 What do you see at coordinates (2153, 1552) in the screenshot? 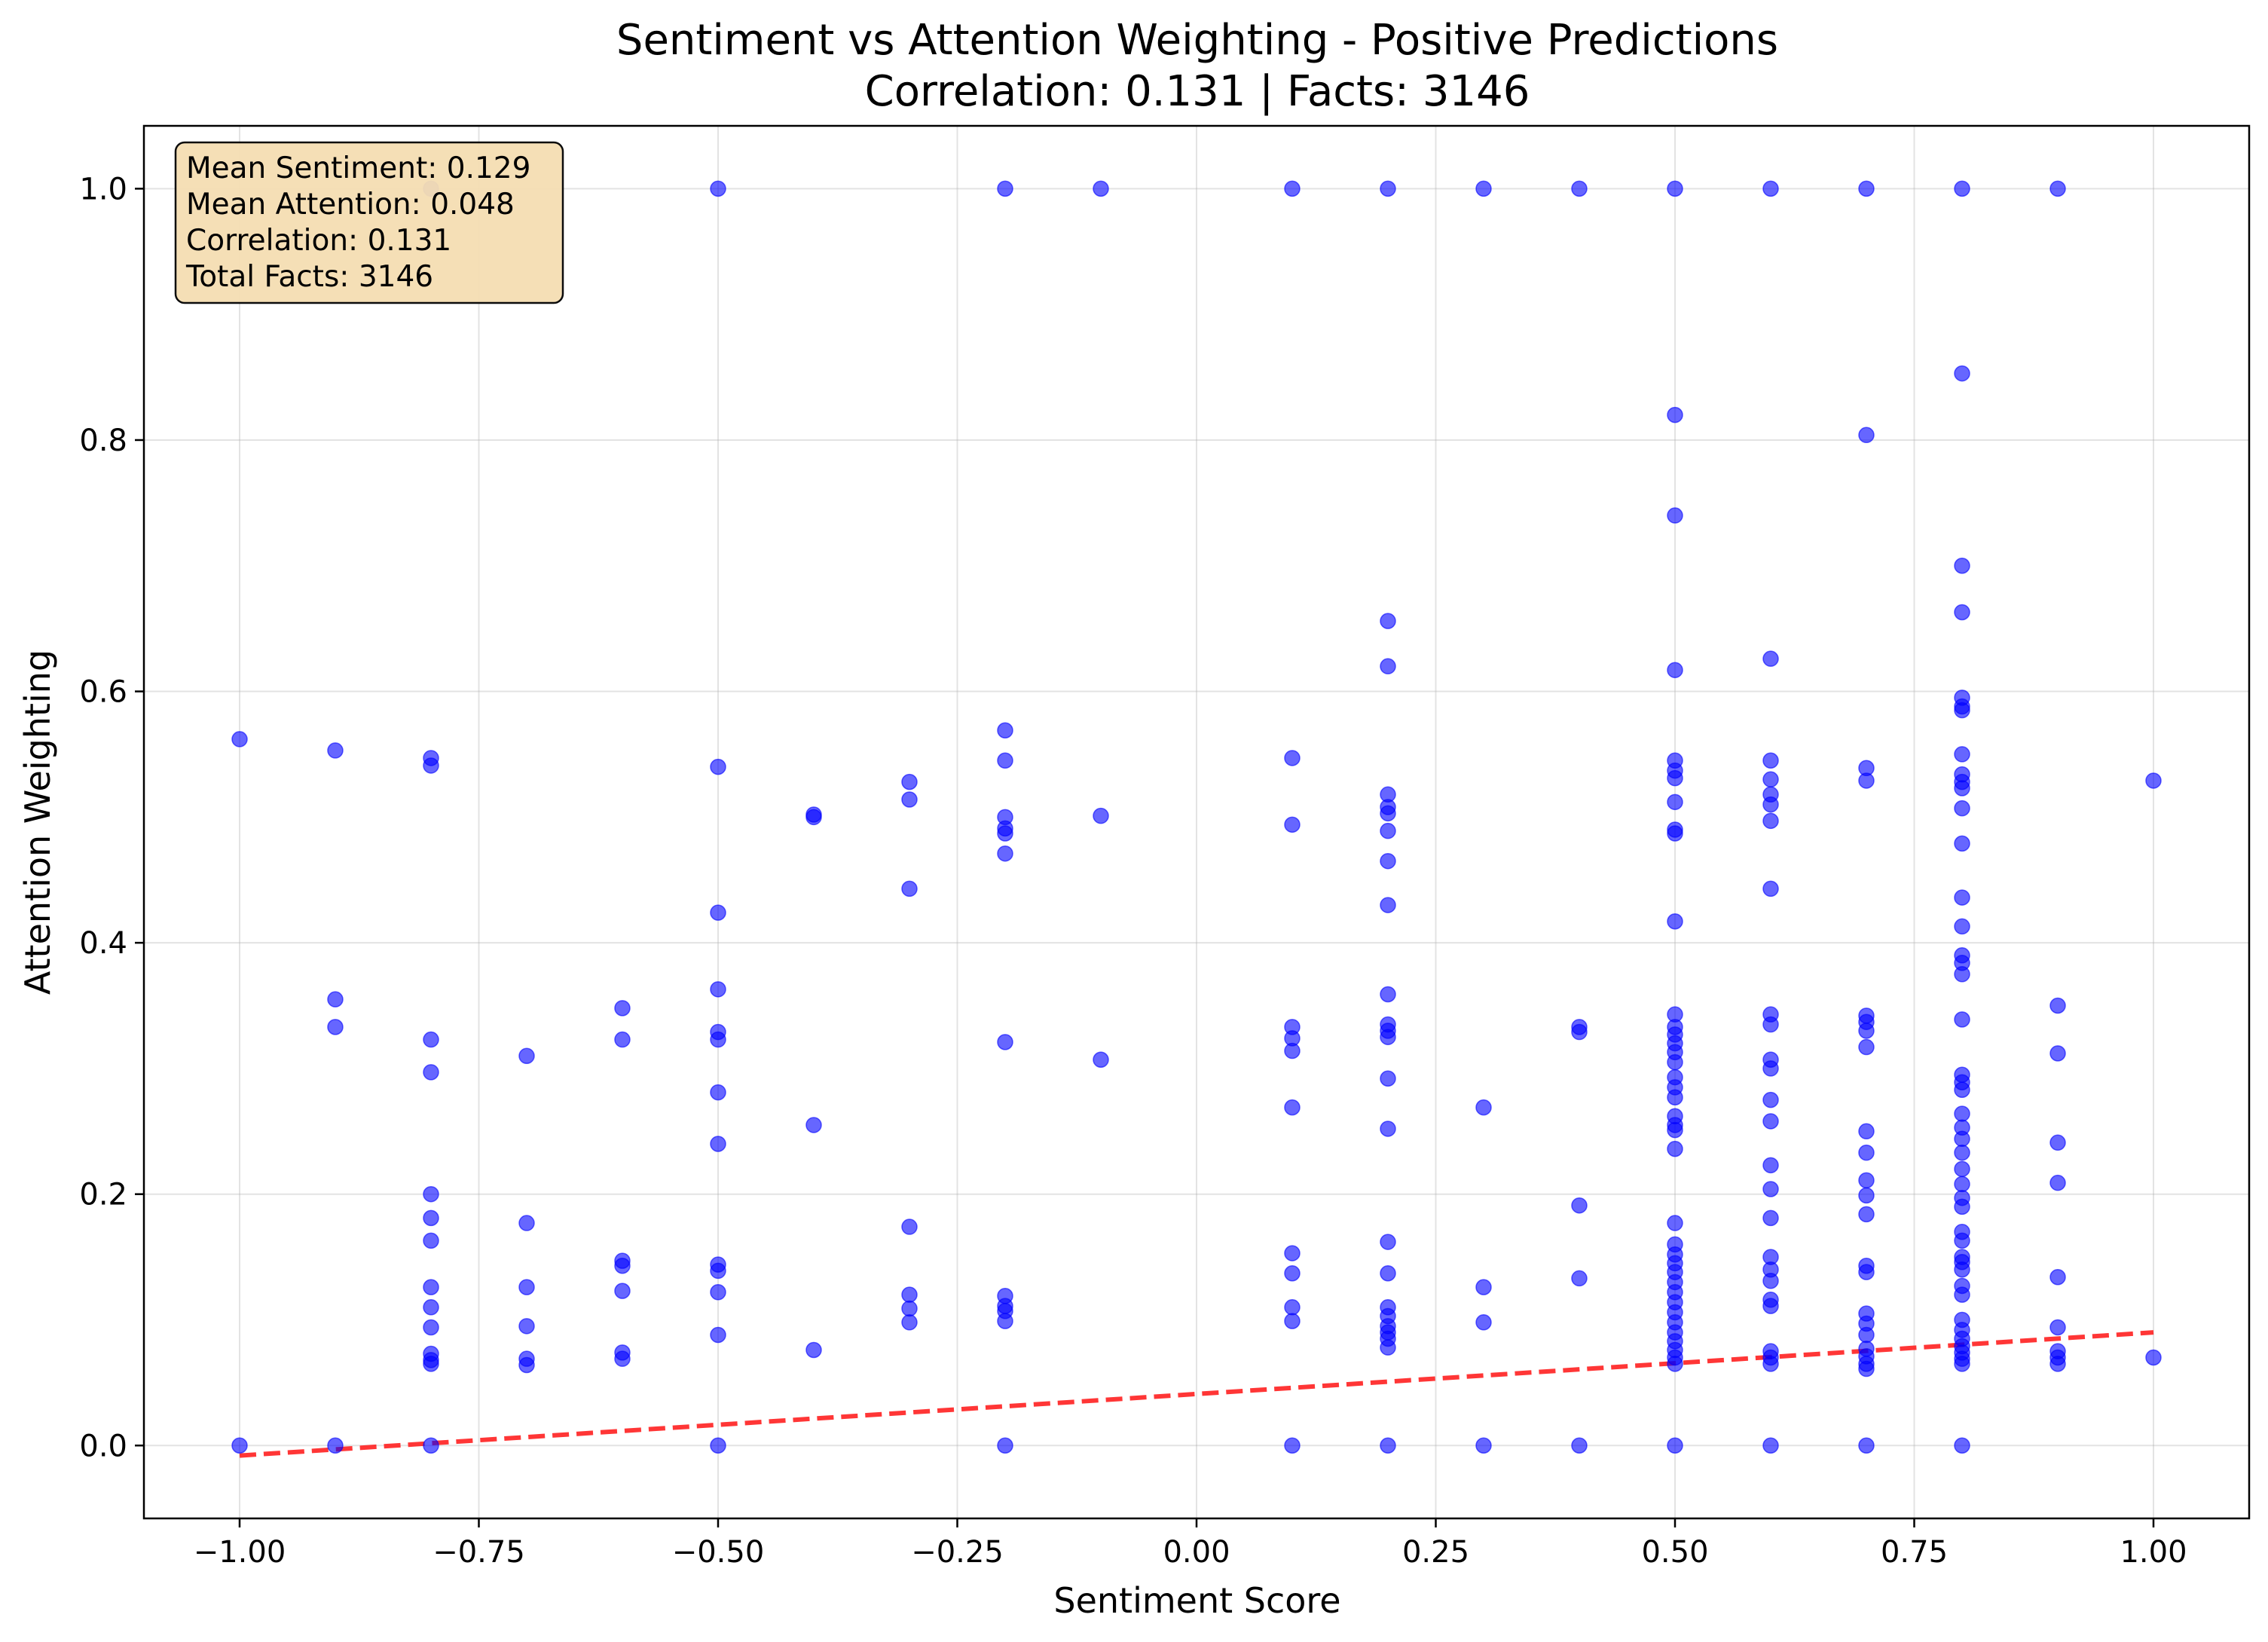
I see `x-tick-label: 1.00` at bounding box center [2153, 1552].